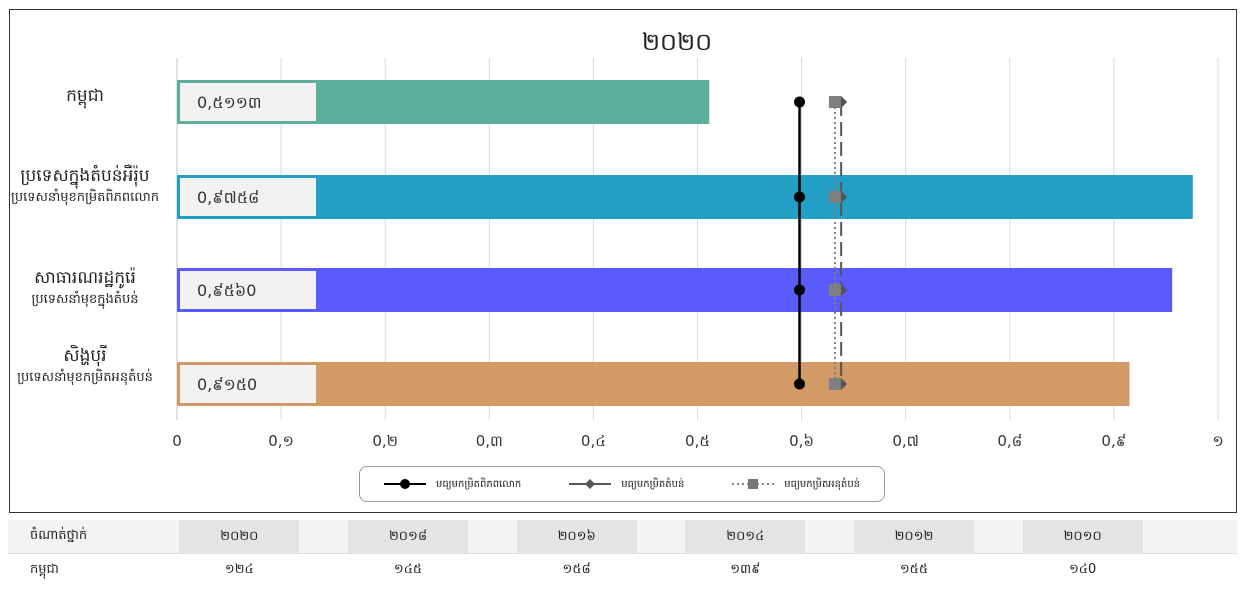 Image resolution: width=1245 pixels, height=594 pixels. What do you see at coordinates (85, 299) in the screenshot?
I see `category-subtitle: ប្រទេសនាំមុខក្នុងតំបន់` at bounding box center [85, 299].